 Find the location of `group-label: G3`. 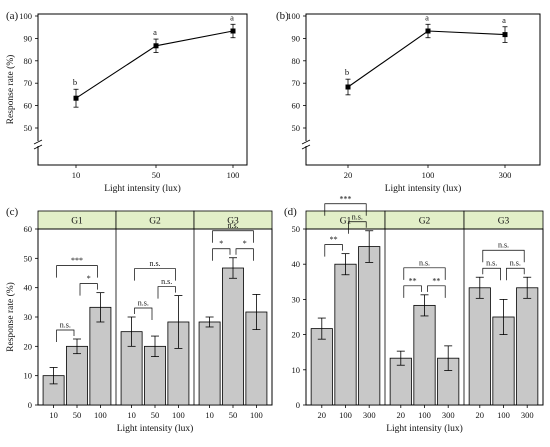

group-label: G3 is located at coordinates (233, 222).